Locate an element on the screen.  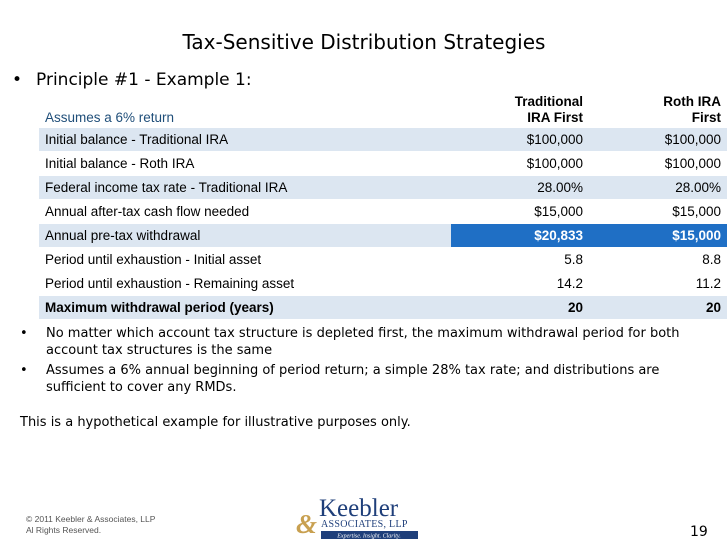
logo-associates: ASSOCIATES, LLP is located at coordinates (364, 524).